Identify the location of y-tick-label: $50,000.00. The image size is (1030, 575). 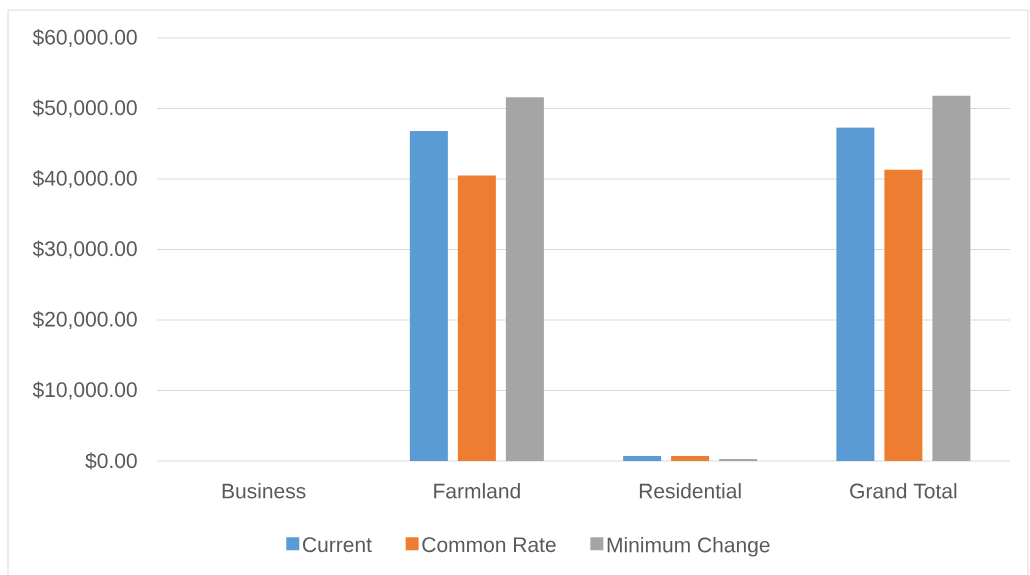
(84, 108).